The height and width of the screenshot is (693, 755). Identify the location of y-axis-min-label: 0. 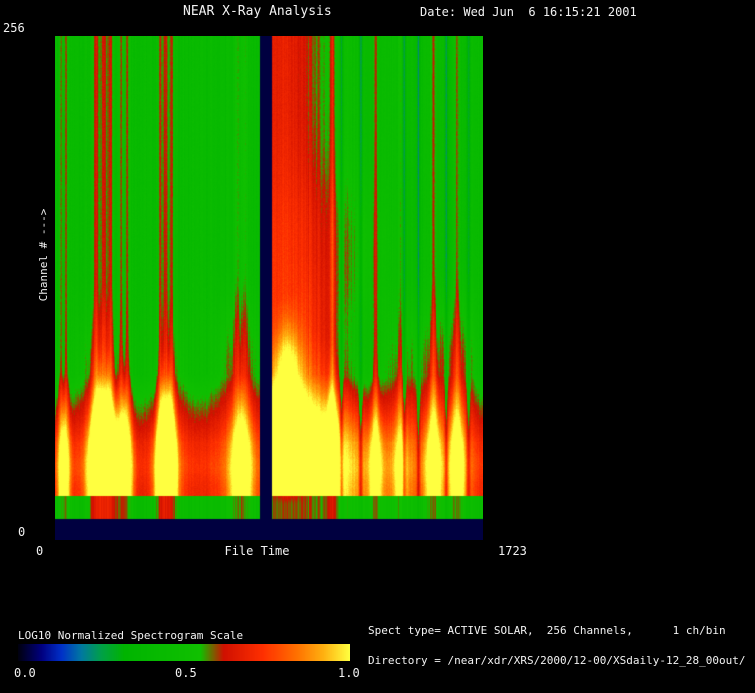
(22, 532).